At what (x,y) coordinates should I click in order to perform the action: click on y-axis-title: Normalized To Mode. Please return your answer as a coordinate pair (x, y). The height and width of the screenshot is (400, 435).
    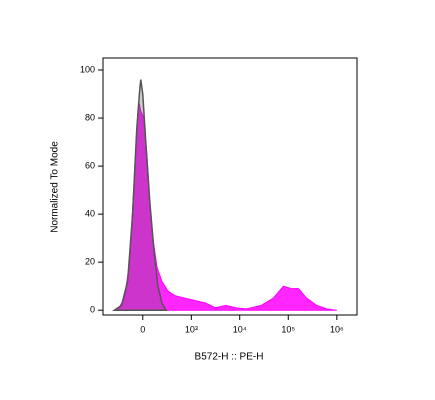
    Looking at the image, I should click on (55, 187).